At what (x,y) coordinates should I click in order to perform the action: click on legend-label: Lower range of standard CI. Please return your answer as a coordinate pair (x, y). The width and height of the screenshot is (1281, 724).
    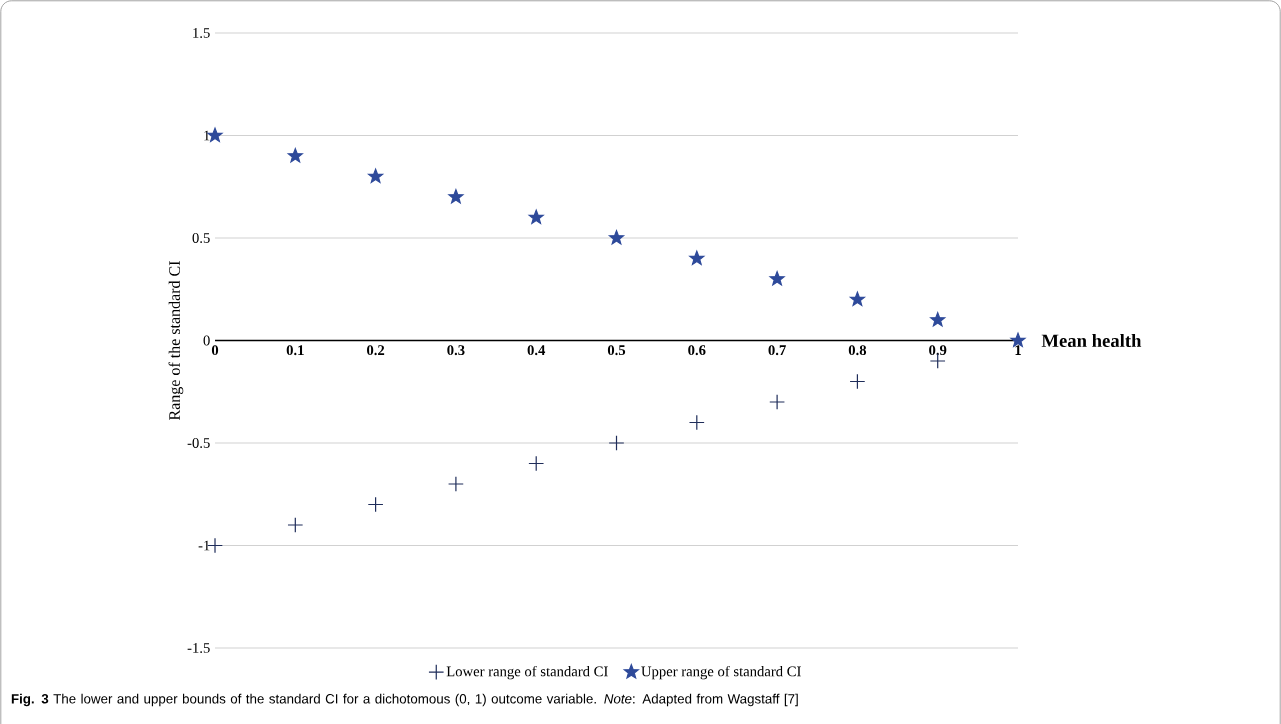
    Looking at the image, I should click on (527, 672).